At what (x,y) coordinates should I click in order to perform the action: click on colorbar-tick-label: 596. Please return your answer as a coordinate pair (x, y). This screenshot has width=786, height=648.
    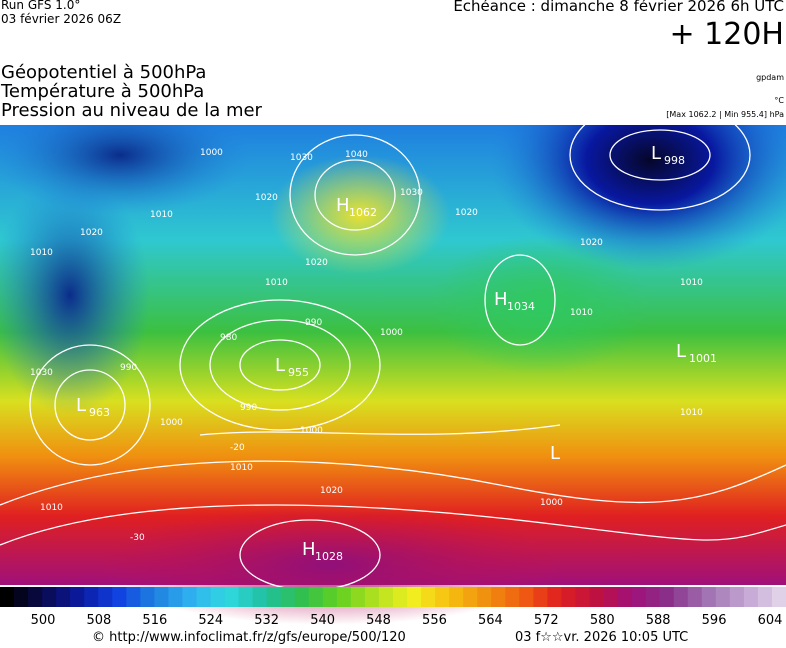
    Looking at the image, I should click on (714, 619).